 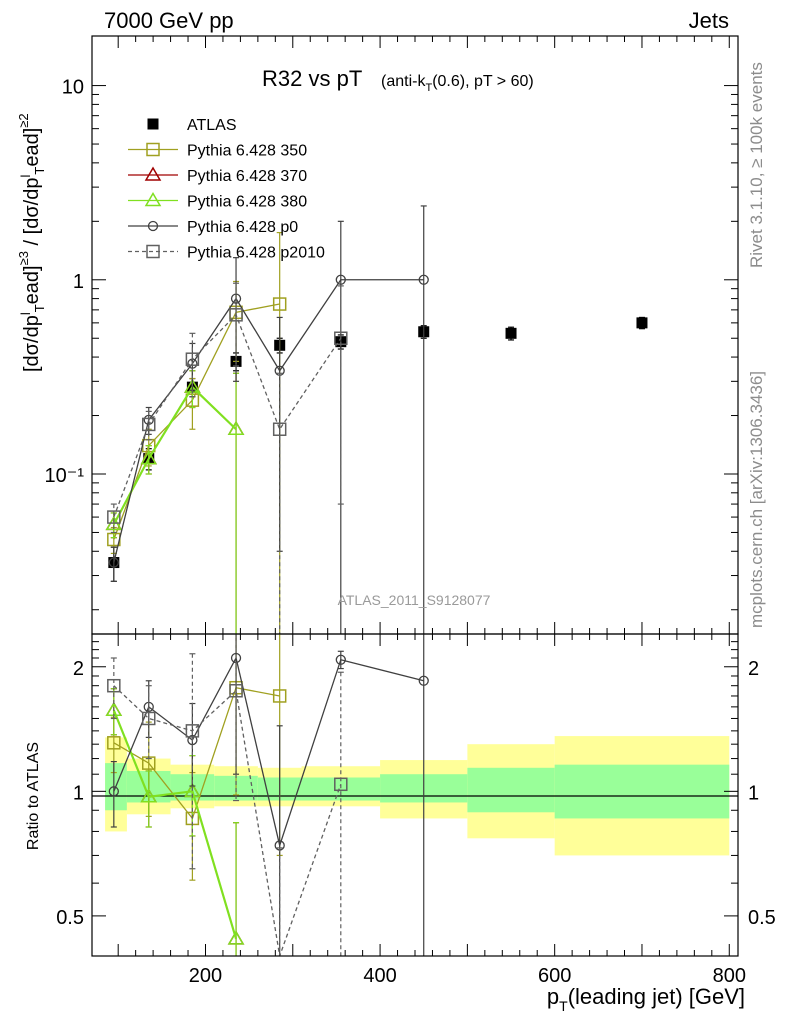 I want to click on legend-entry: Pythia 6.428 350, so click(x=217, y=151).